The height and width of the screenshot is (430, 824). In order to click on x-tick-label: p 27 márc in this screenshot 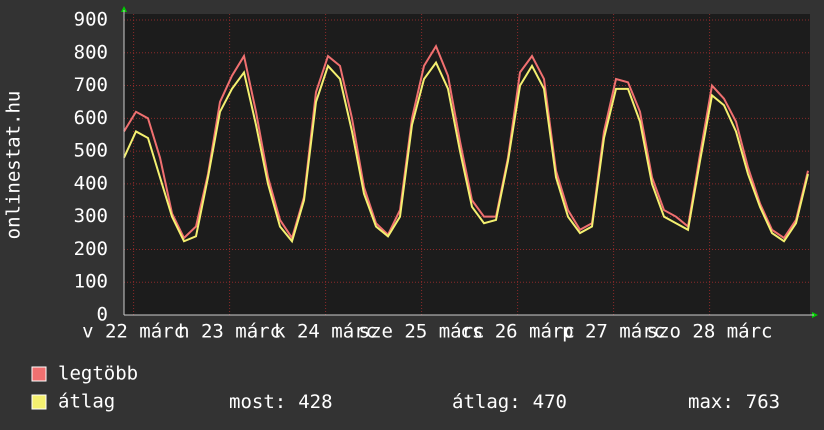, I will do `click(613, 332)`.